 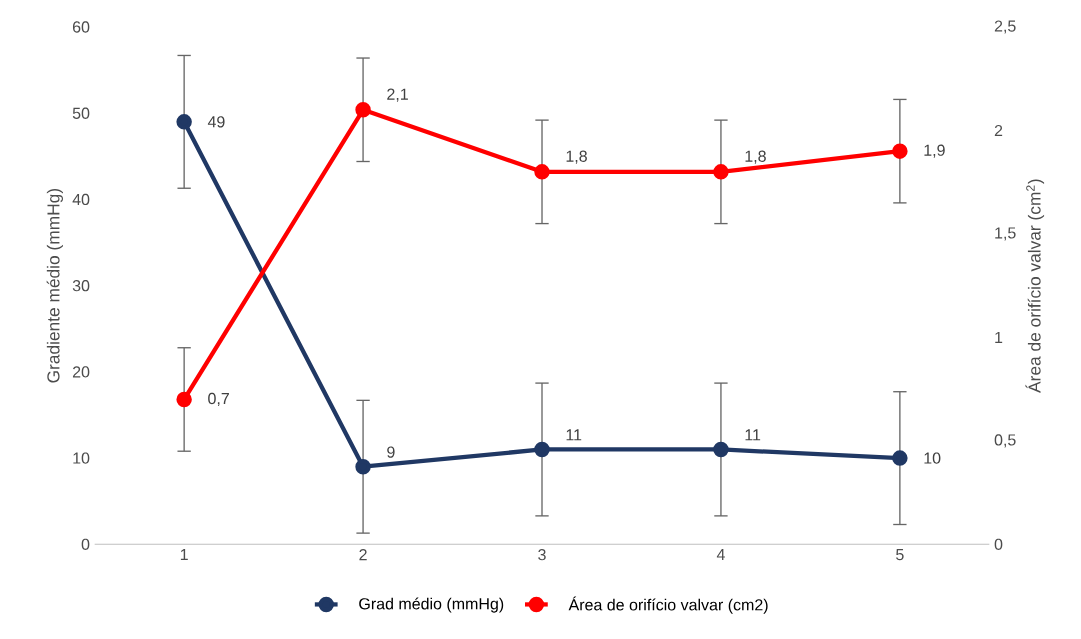 I want to click on x-tick-label: 2, so click(x=363, y=555).